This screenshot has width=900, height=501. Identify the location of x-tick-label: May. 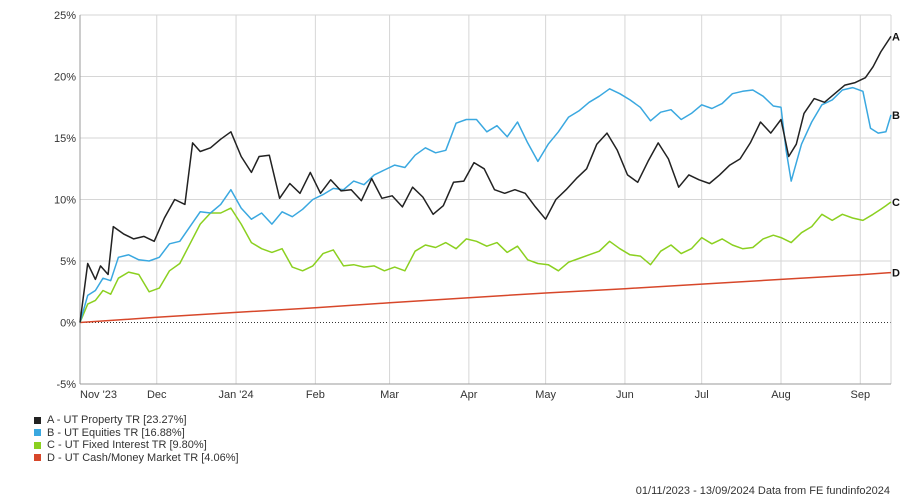
(545, 395).